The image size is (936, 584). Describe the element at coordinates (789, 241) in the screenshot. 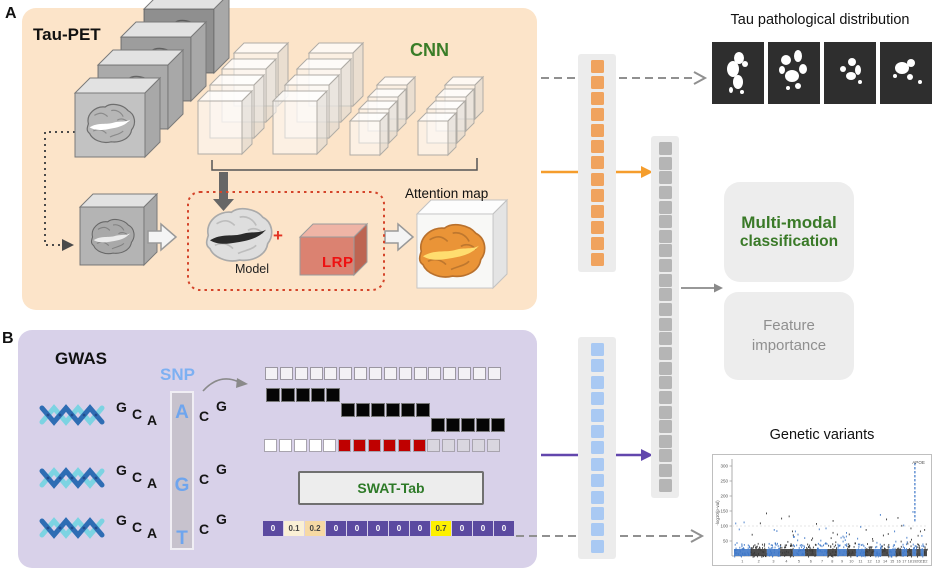

I see `multimodal-line2: classification` at that location.